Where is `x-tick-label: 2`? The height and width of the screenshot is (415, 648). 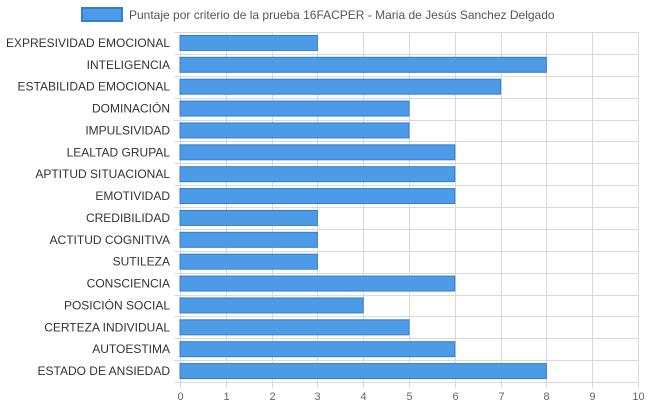 x-tick-label: 2 is located at coordinates (272, 397).